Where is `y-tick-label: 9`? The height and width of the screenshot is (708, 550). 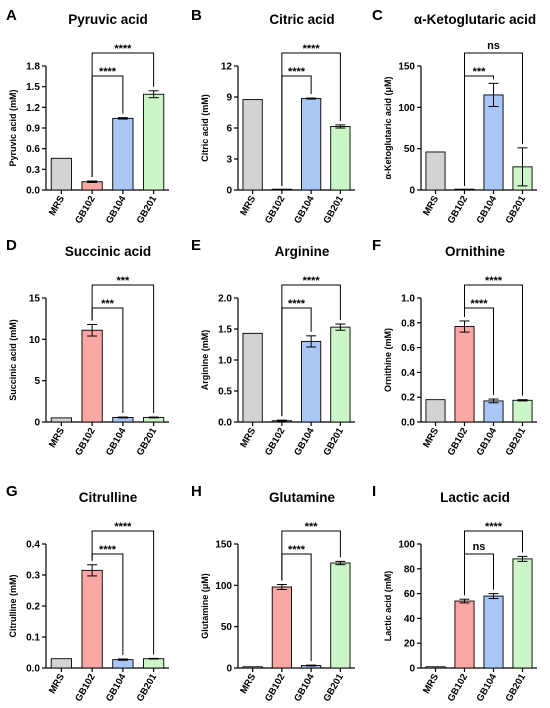 y-tick-label: 9 is located at coordinates (229, 98).